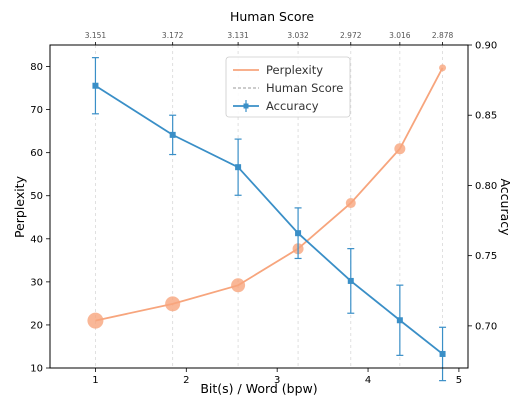 This screenshot has width=520, height=404. Describe the element at coordinates (304, 88) in the screenshot. I see `legend-human-score-label: Human Score` at that location.